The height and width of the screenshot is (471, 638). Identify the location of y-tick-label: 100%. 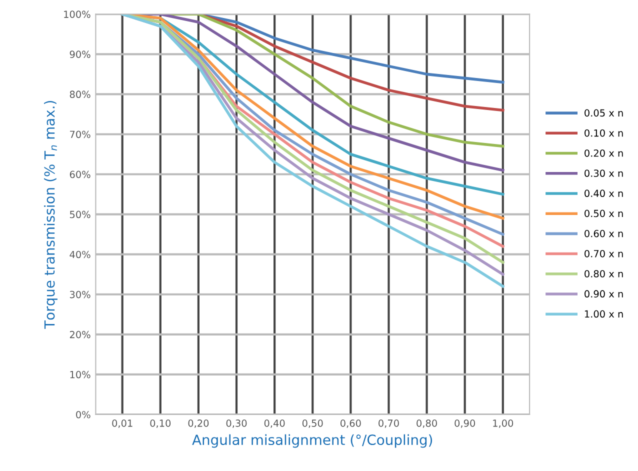
(77, 14).